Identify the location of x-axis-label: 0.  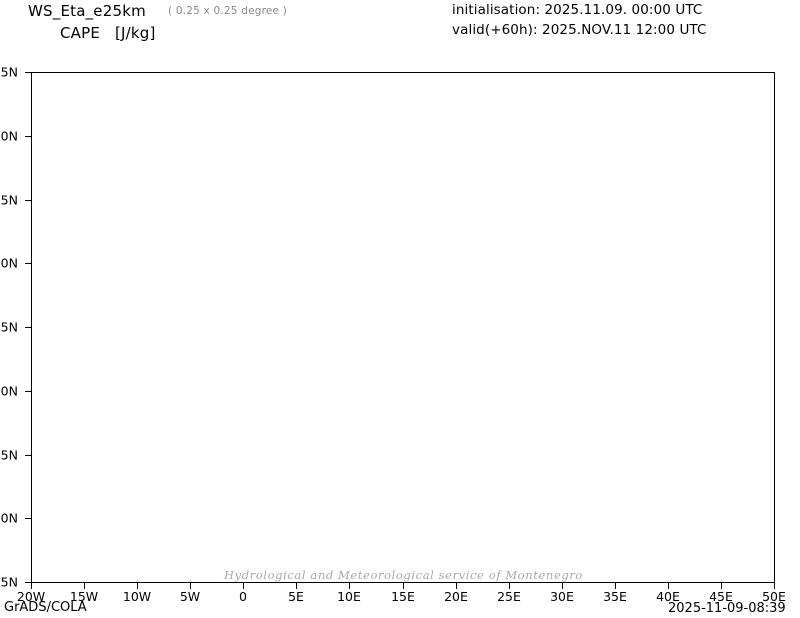
(243, 596).